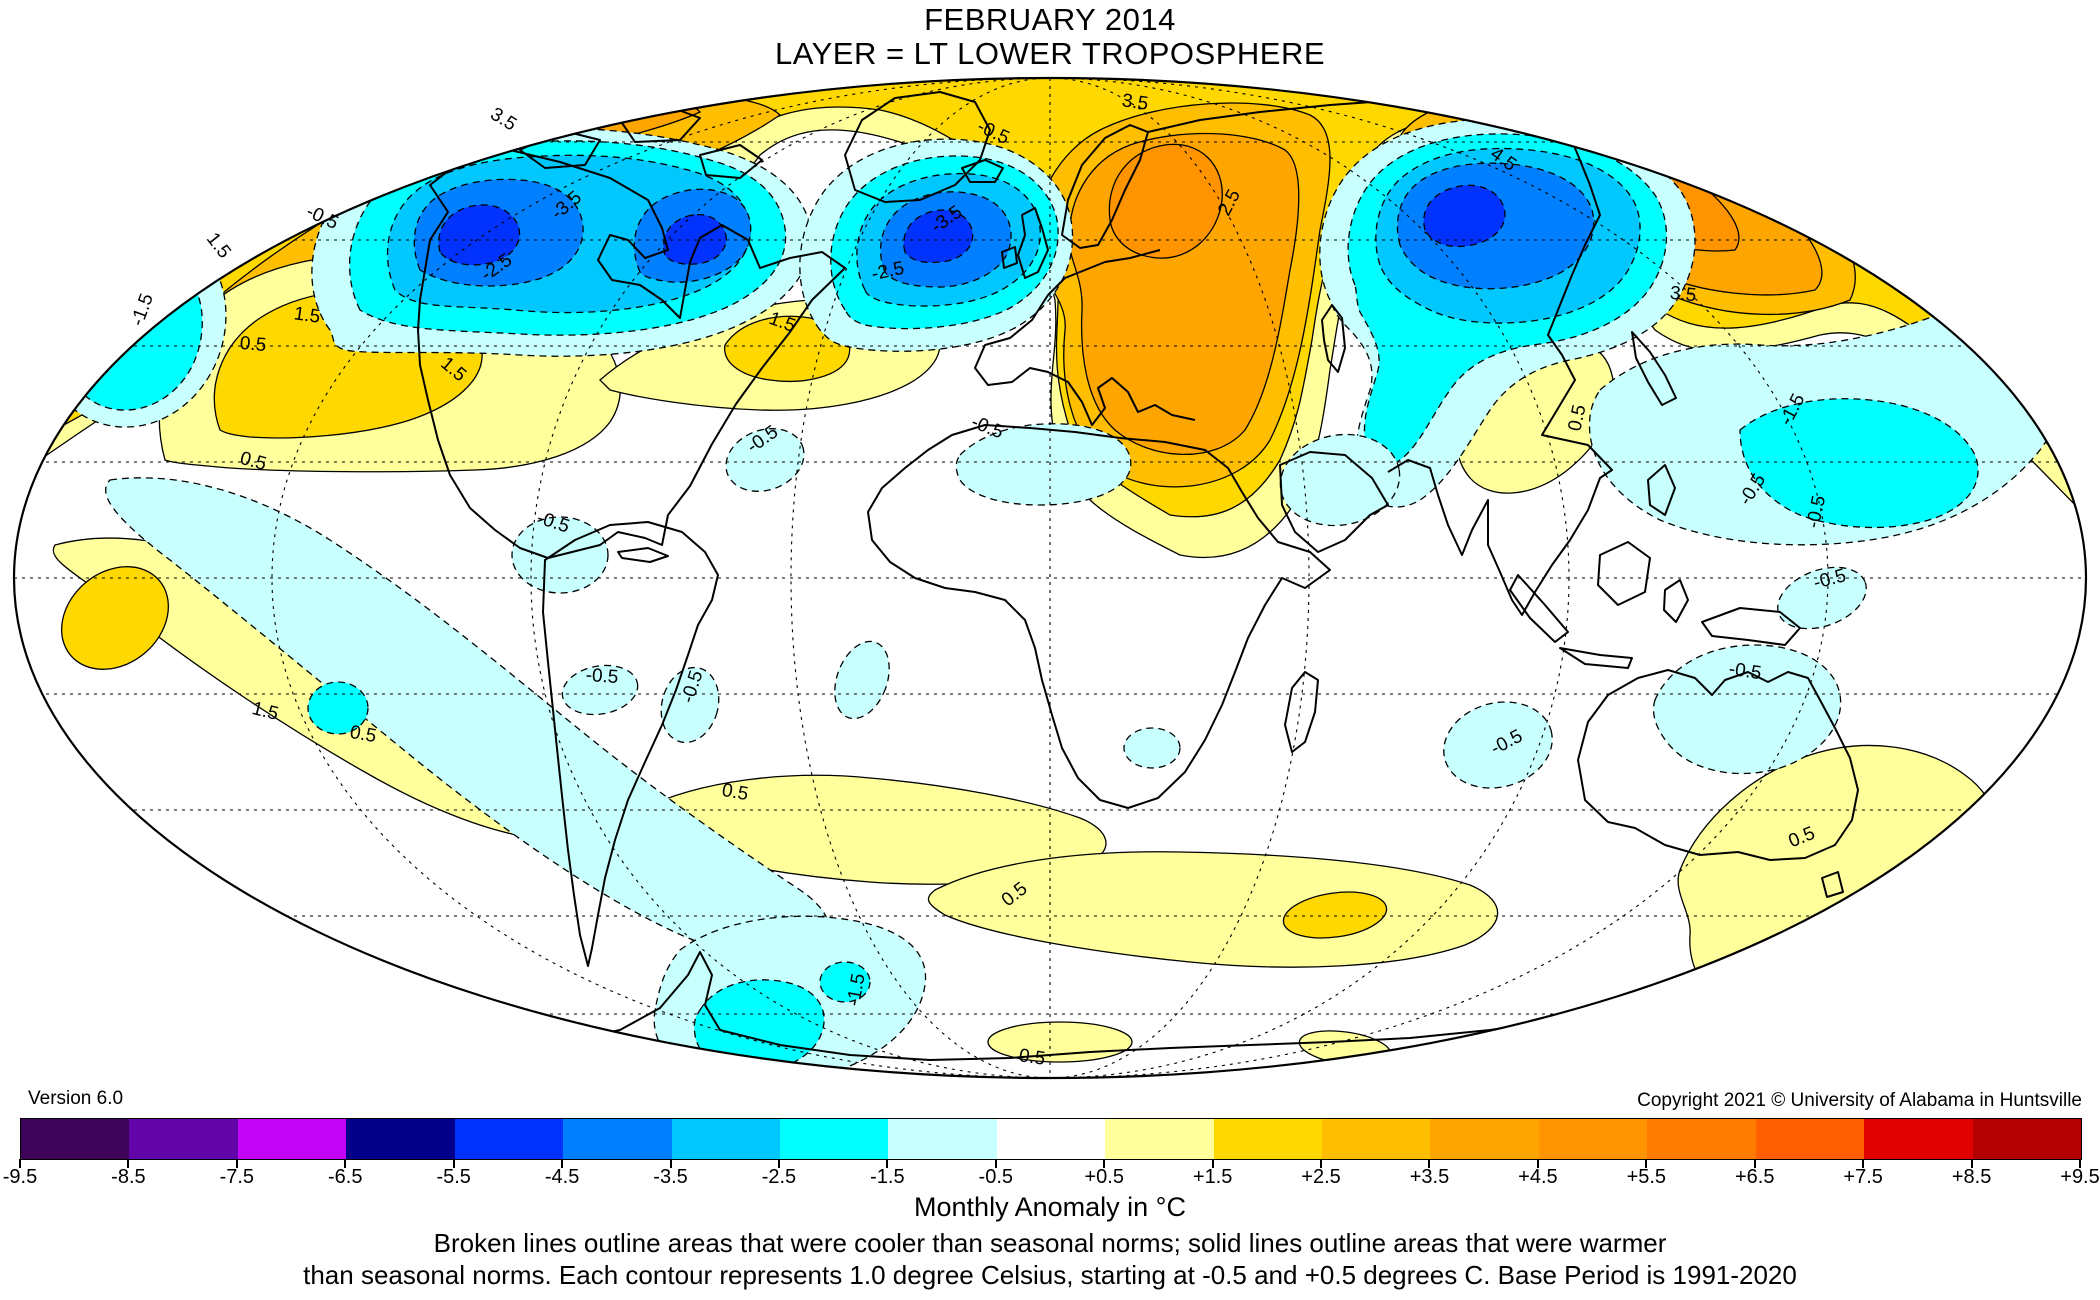  I want to click on scale-tick-label: +4.5, so click(1538, 1177).